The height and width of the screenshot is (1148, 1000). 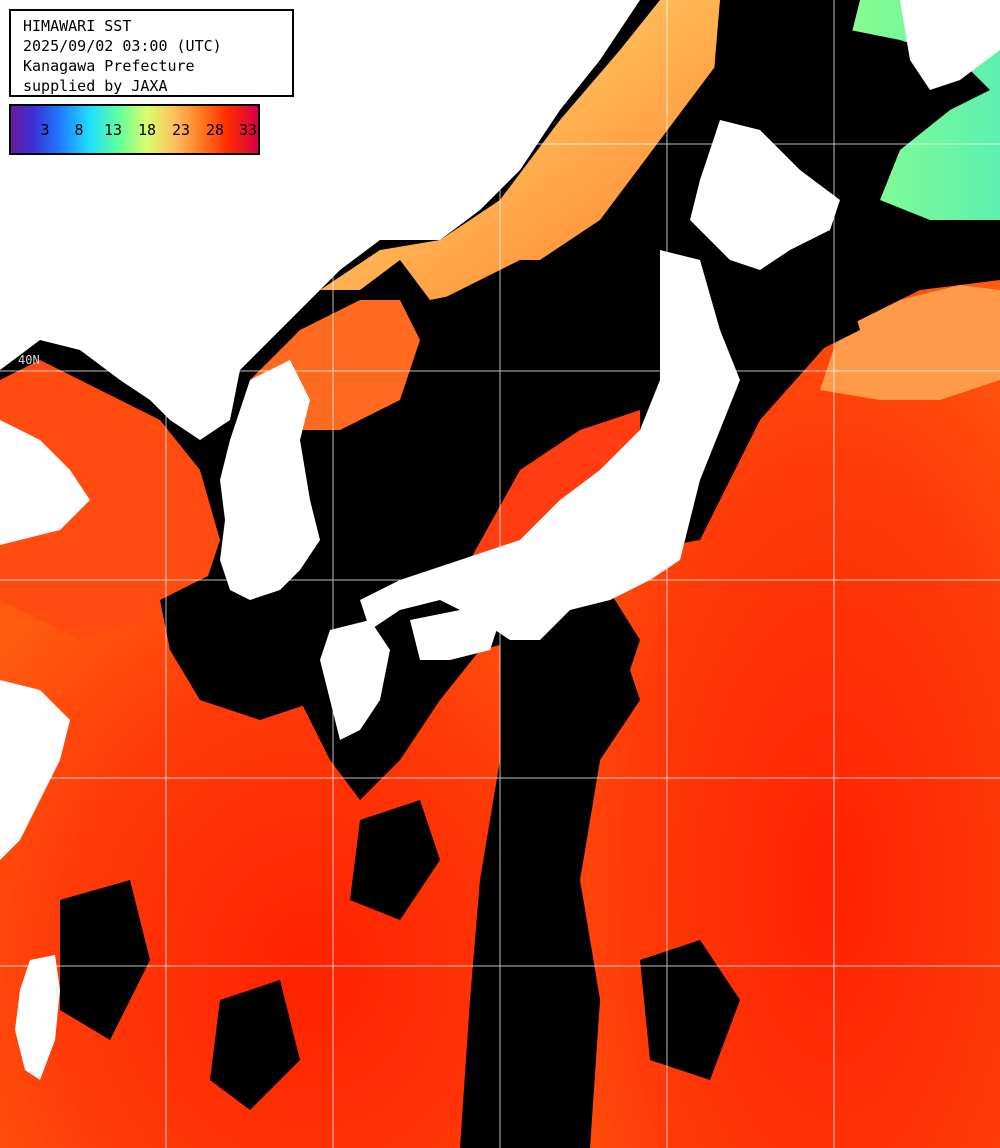 I want to click on lat-label-30n: 30N, so click(x=29, y=767).